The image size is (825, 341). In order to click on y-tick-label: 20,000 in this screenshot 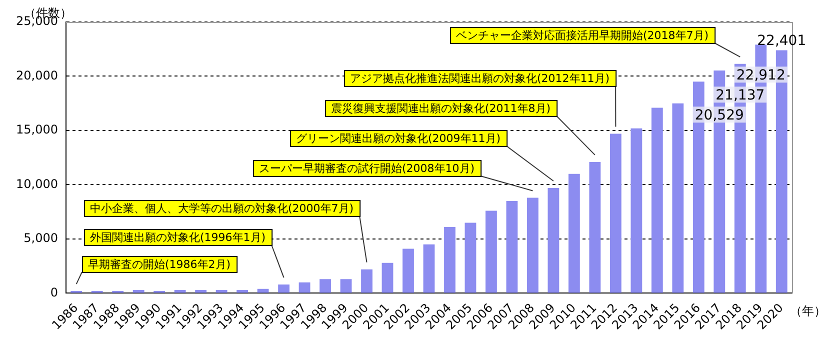, I will do `click(37, 75)`.